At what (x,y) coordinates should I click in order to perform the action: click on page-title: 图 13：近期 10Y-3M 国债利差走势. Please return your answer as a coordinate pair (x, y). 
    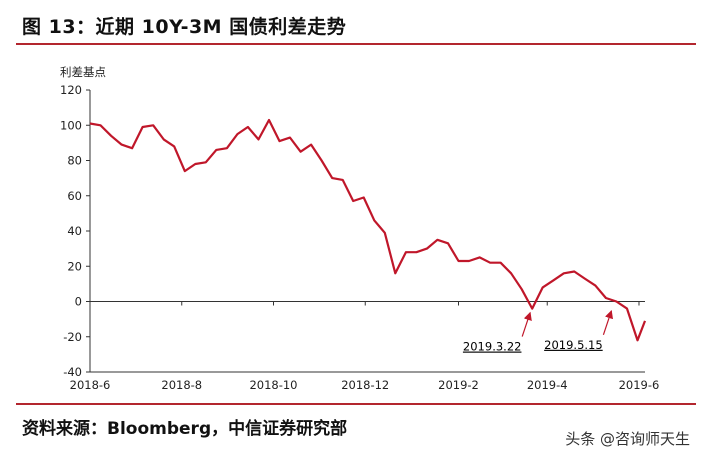
    Looking at the image, I should click on (184, 27).